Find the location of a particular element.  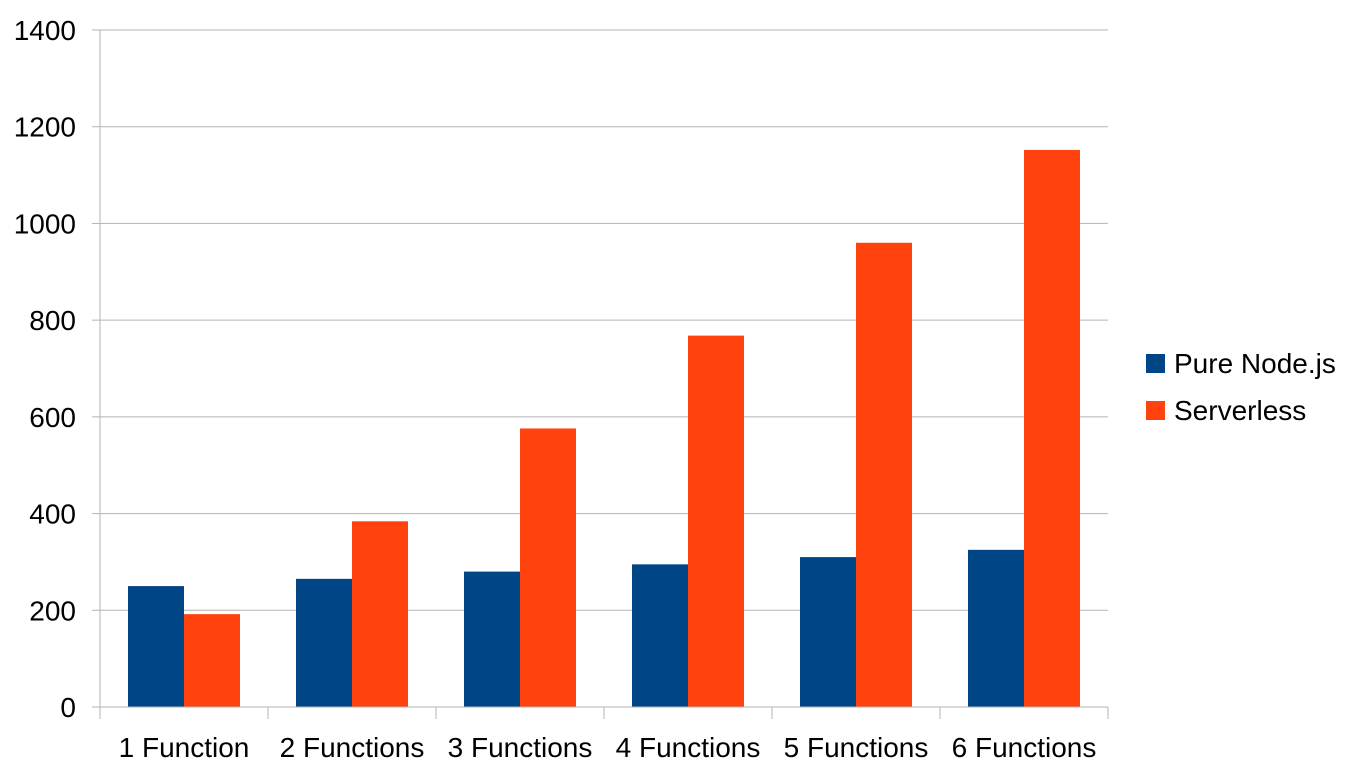

y-tick-label: 600 is located at coordinates (52, 417).